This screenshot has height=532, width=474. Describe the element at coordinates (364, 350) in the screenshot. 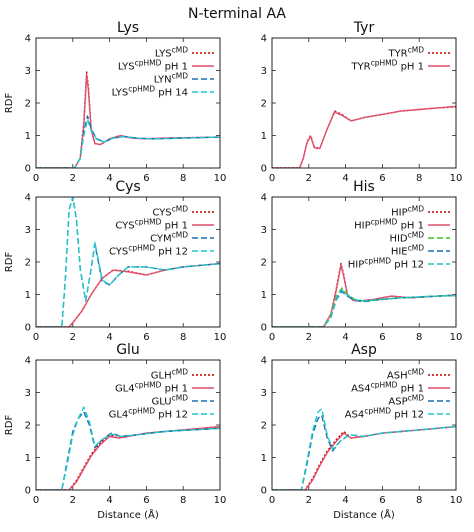

I see `panel-title: Asp` at that location.